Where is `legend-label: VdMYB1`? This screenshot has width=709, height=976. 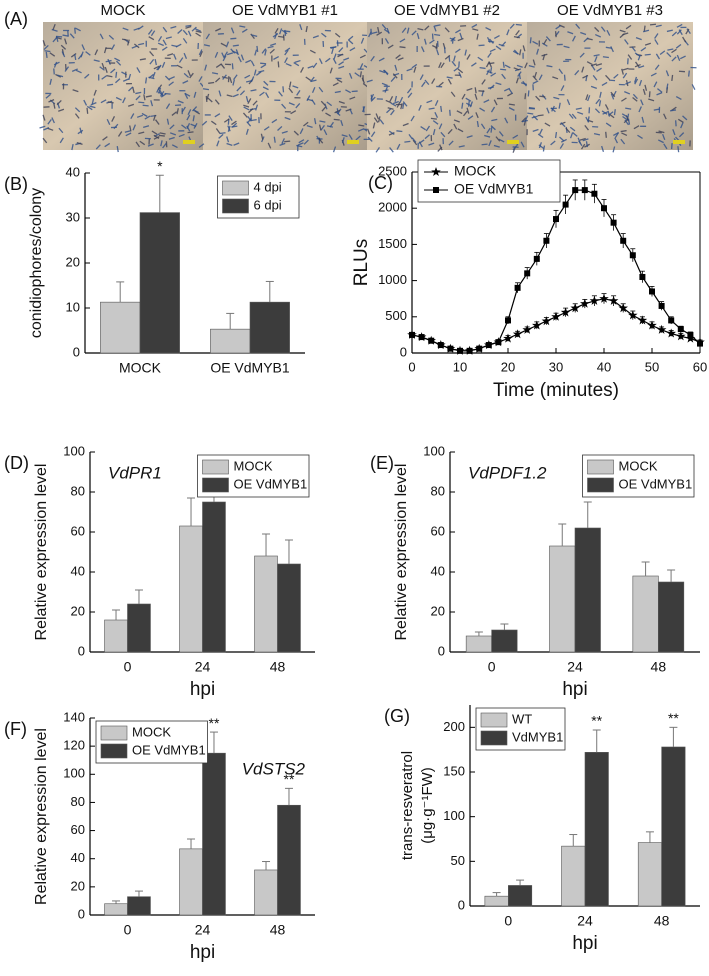
legend-label: VdMYB1 is located at coordinates (537, 736).